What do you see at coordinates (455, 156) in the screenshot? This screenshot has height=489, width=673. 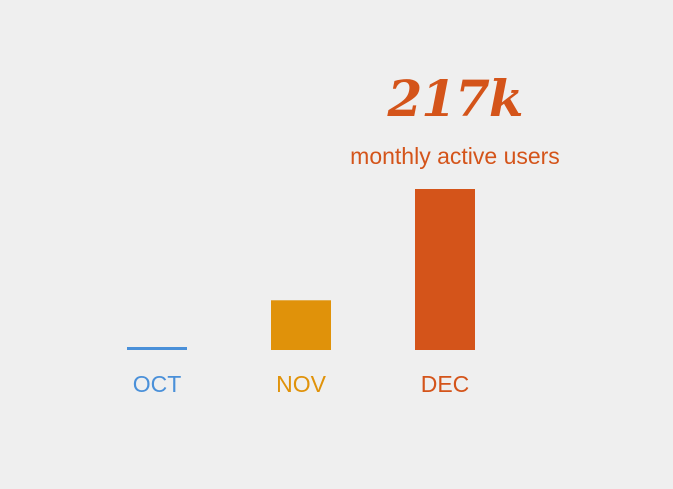 I see `headline-caption: monthly active users` at bounding box center [455, 156].